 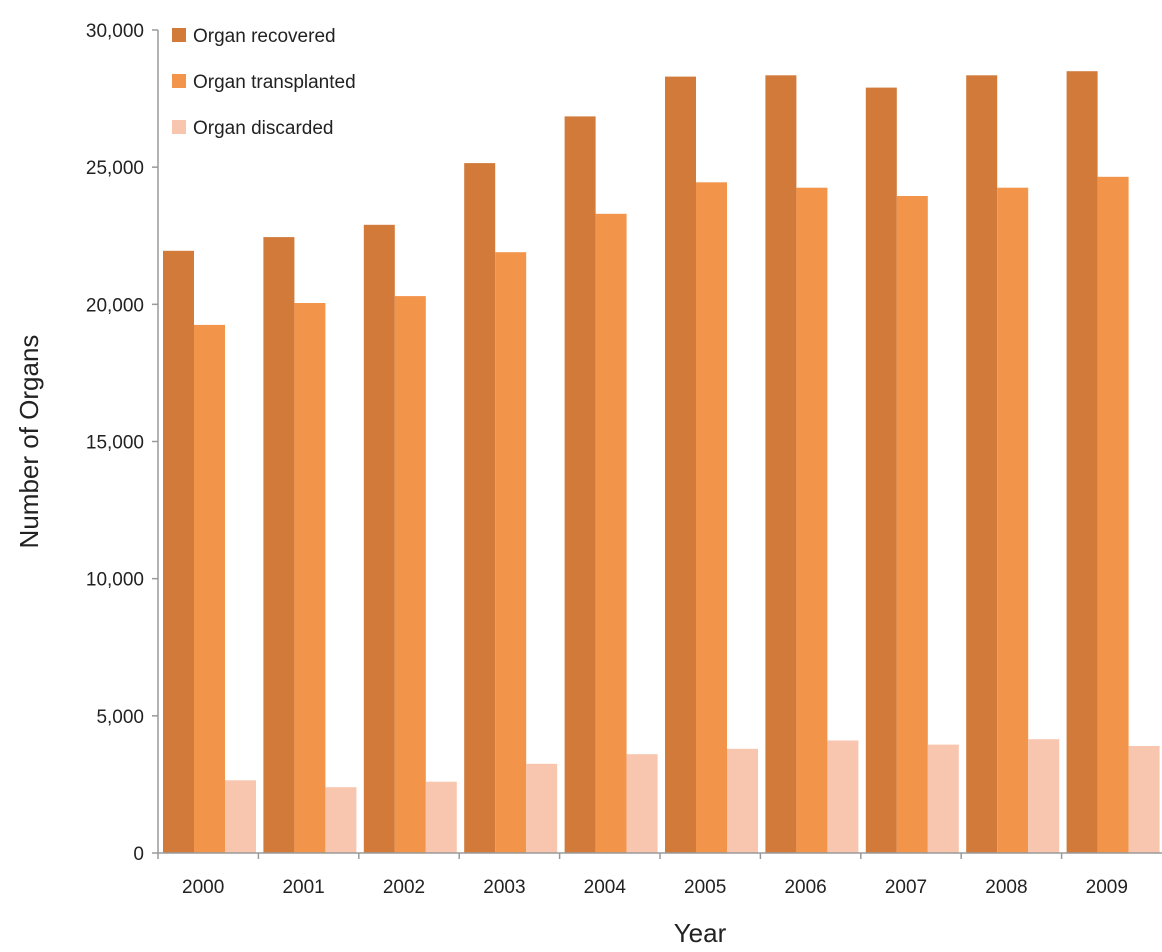 What do you see at coordinates (906, 887) in the screenshot?
I see `x-tick-label: 2007` at bounding box center [906, 887].